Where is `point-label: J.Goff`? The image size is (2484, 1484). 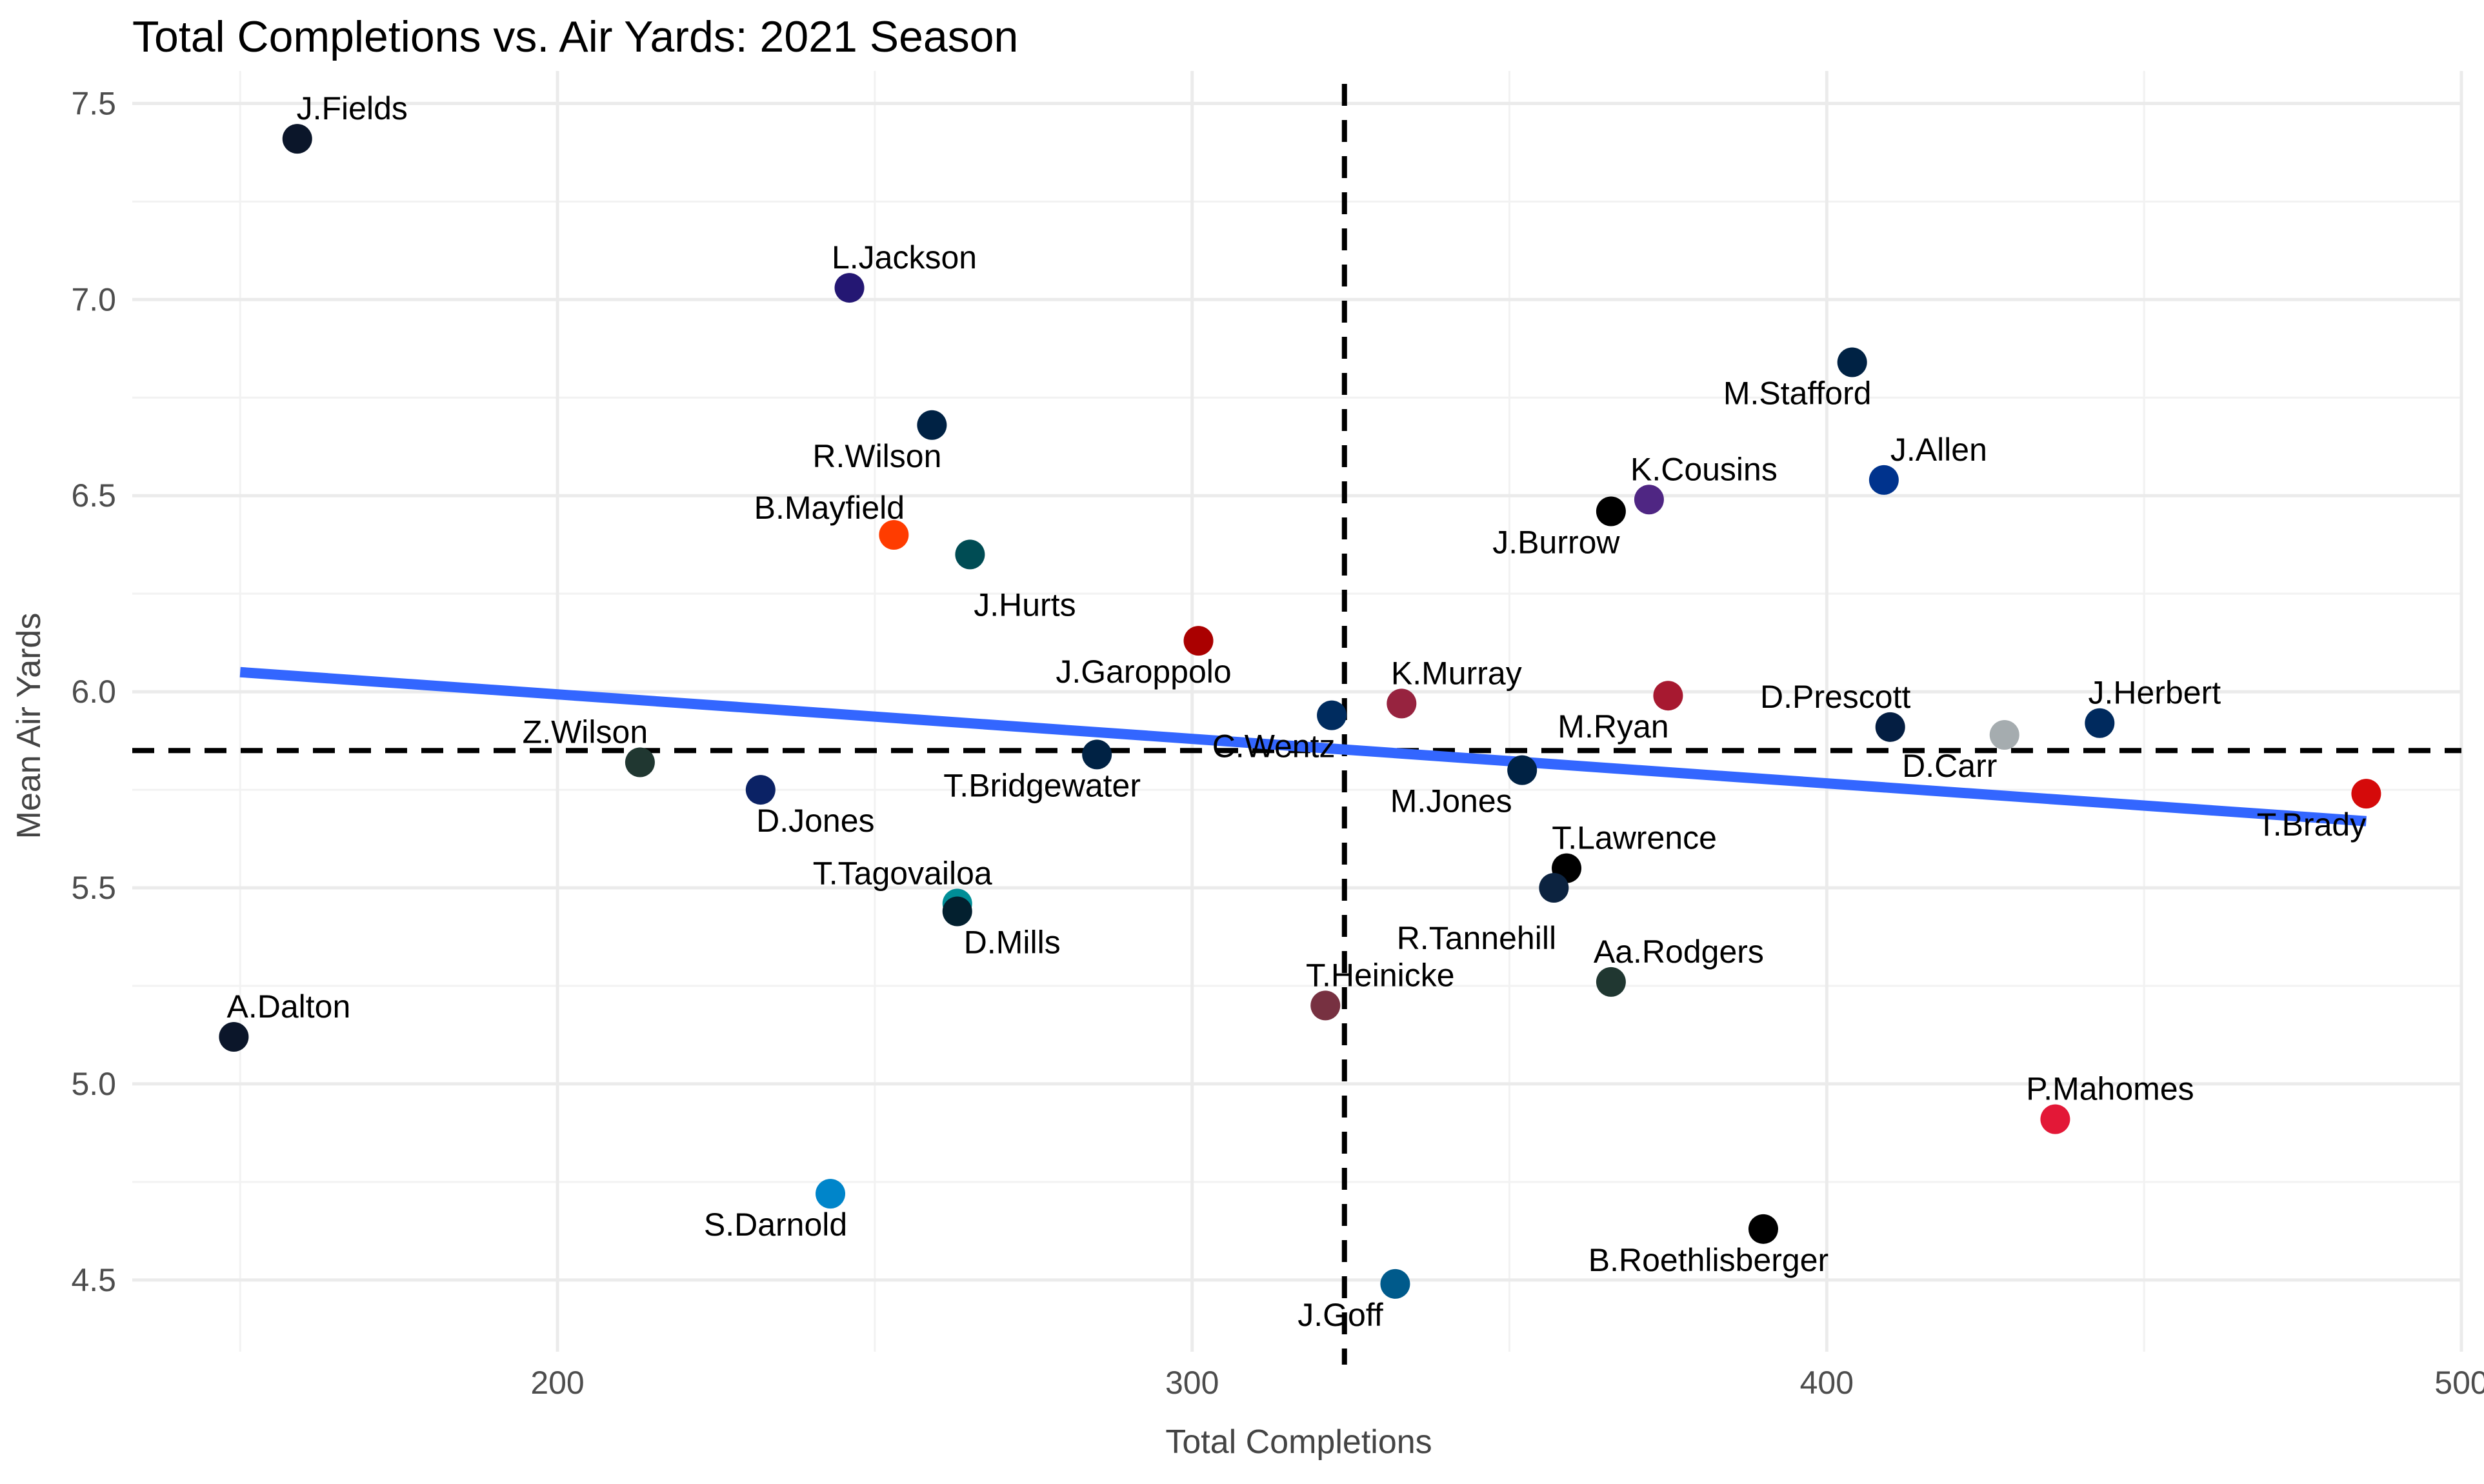
point-label: J.Goff is located at coordinates (1340, 1315).